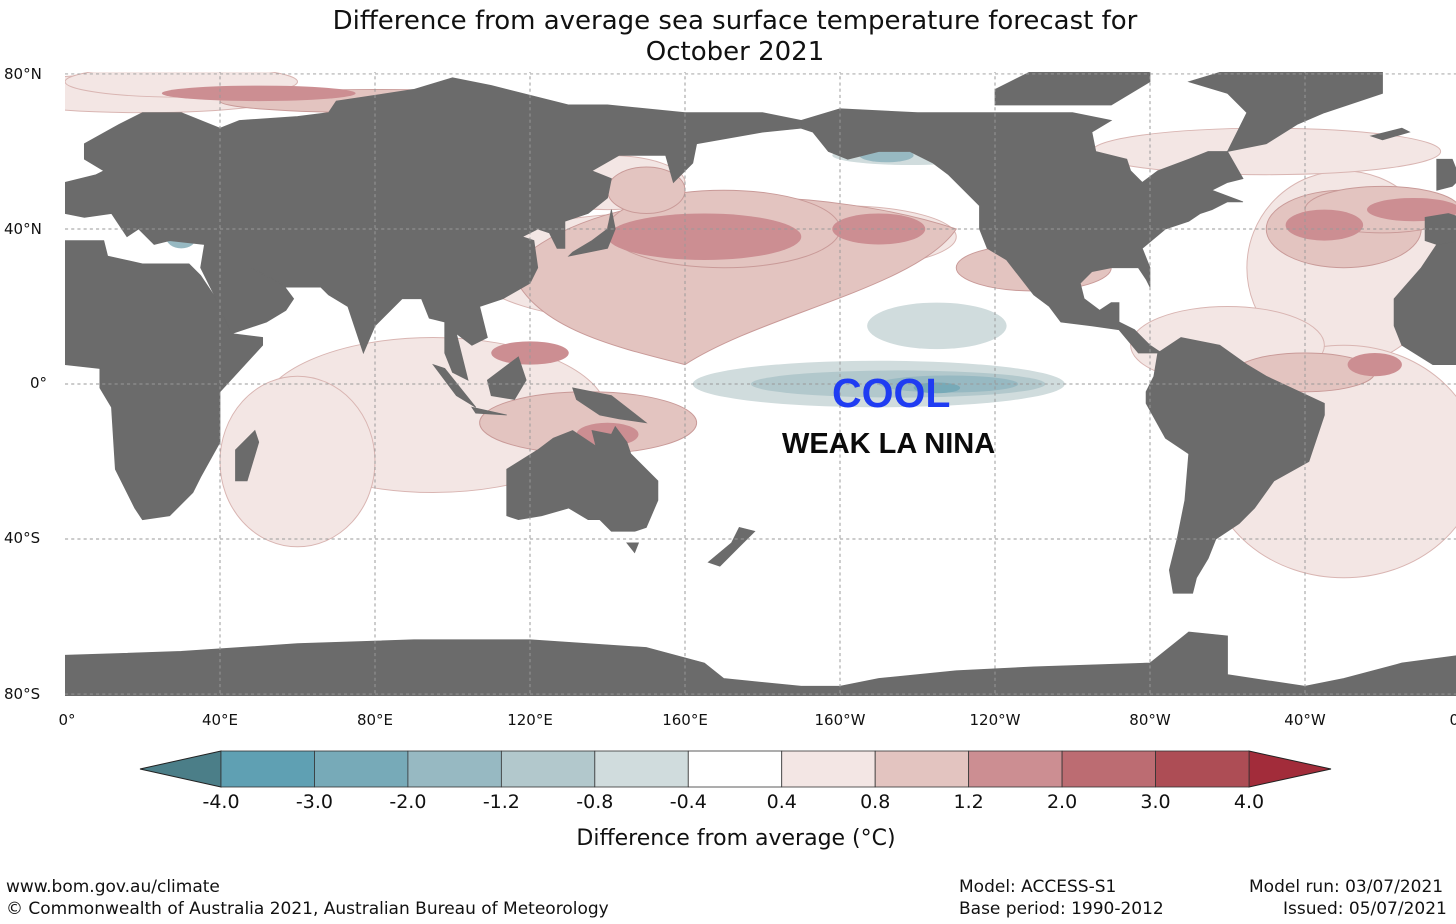 The height and width of the screenshot is (924, 1456). Describe the element at coordinates (781, 802) in the screenshot. I see `colorbar-tick-label: 0.4` at that location.